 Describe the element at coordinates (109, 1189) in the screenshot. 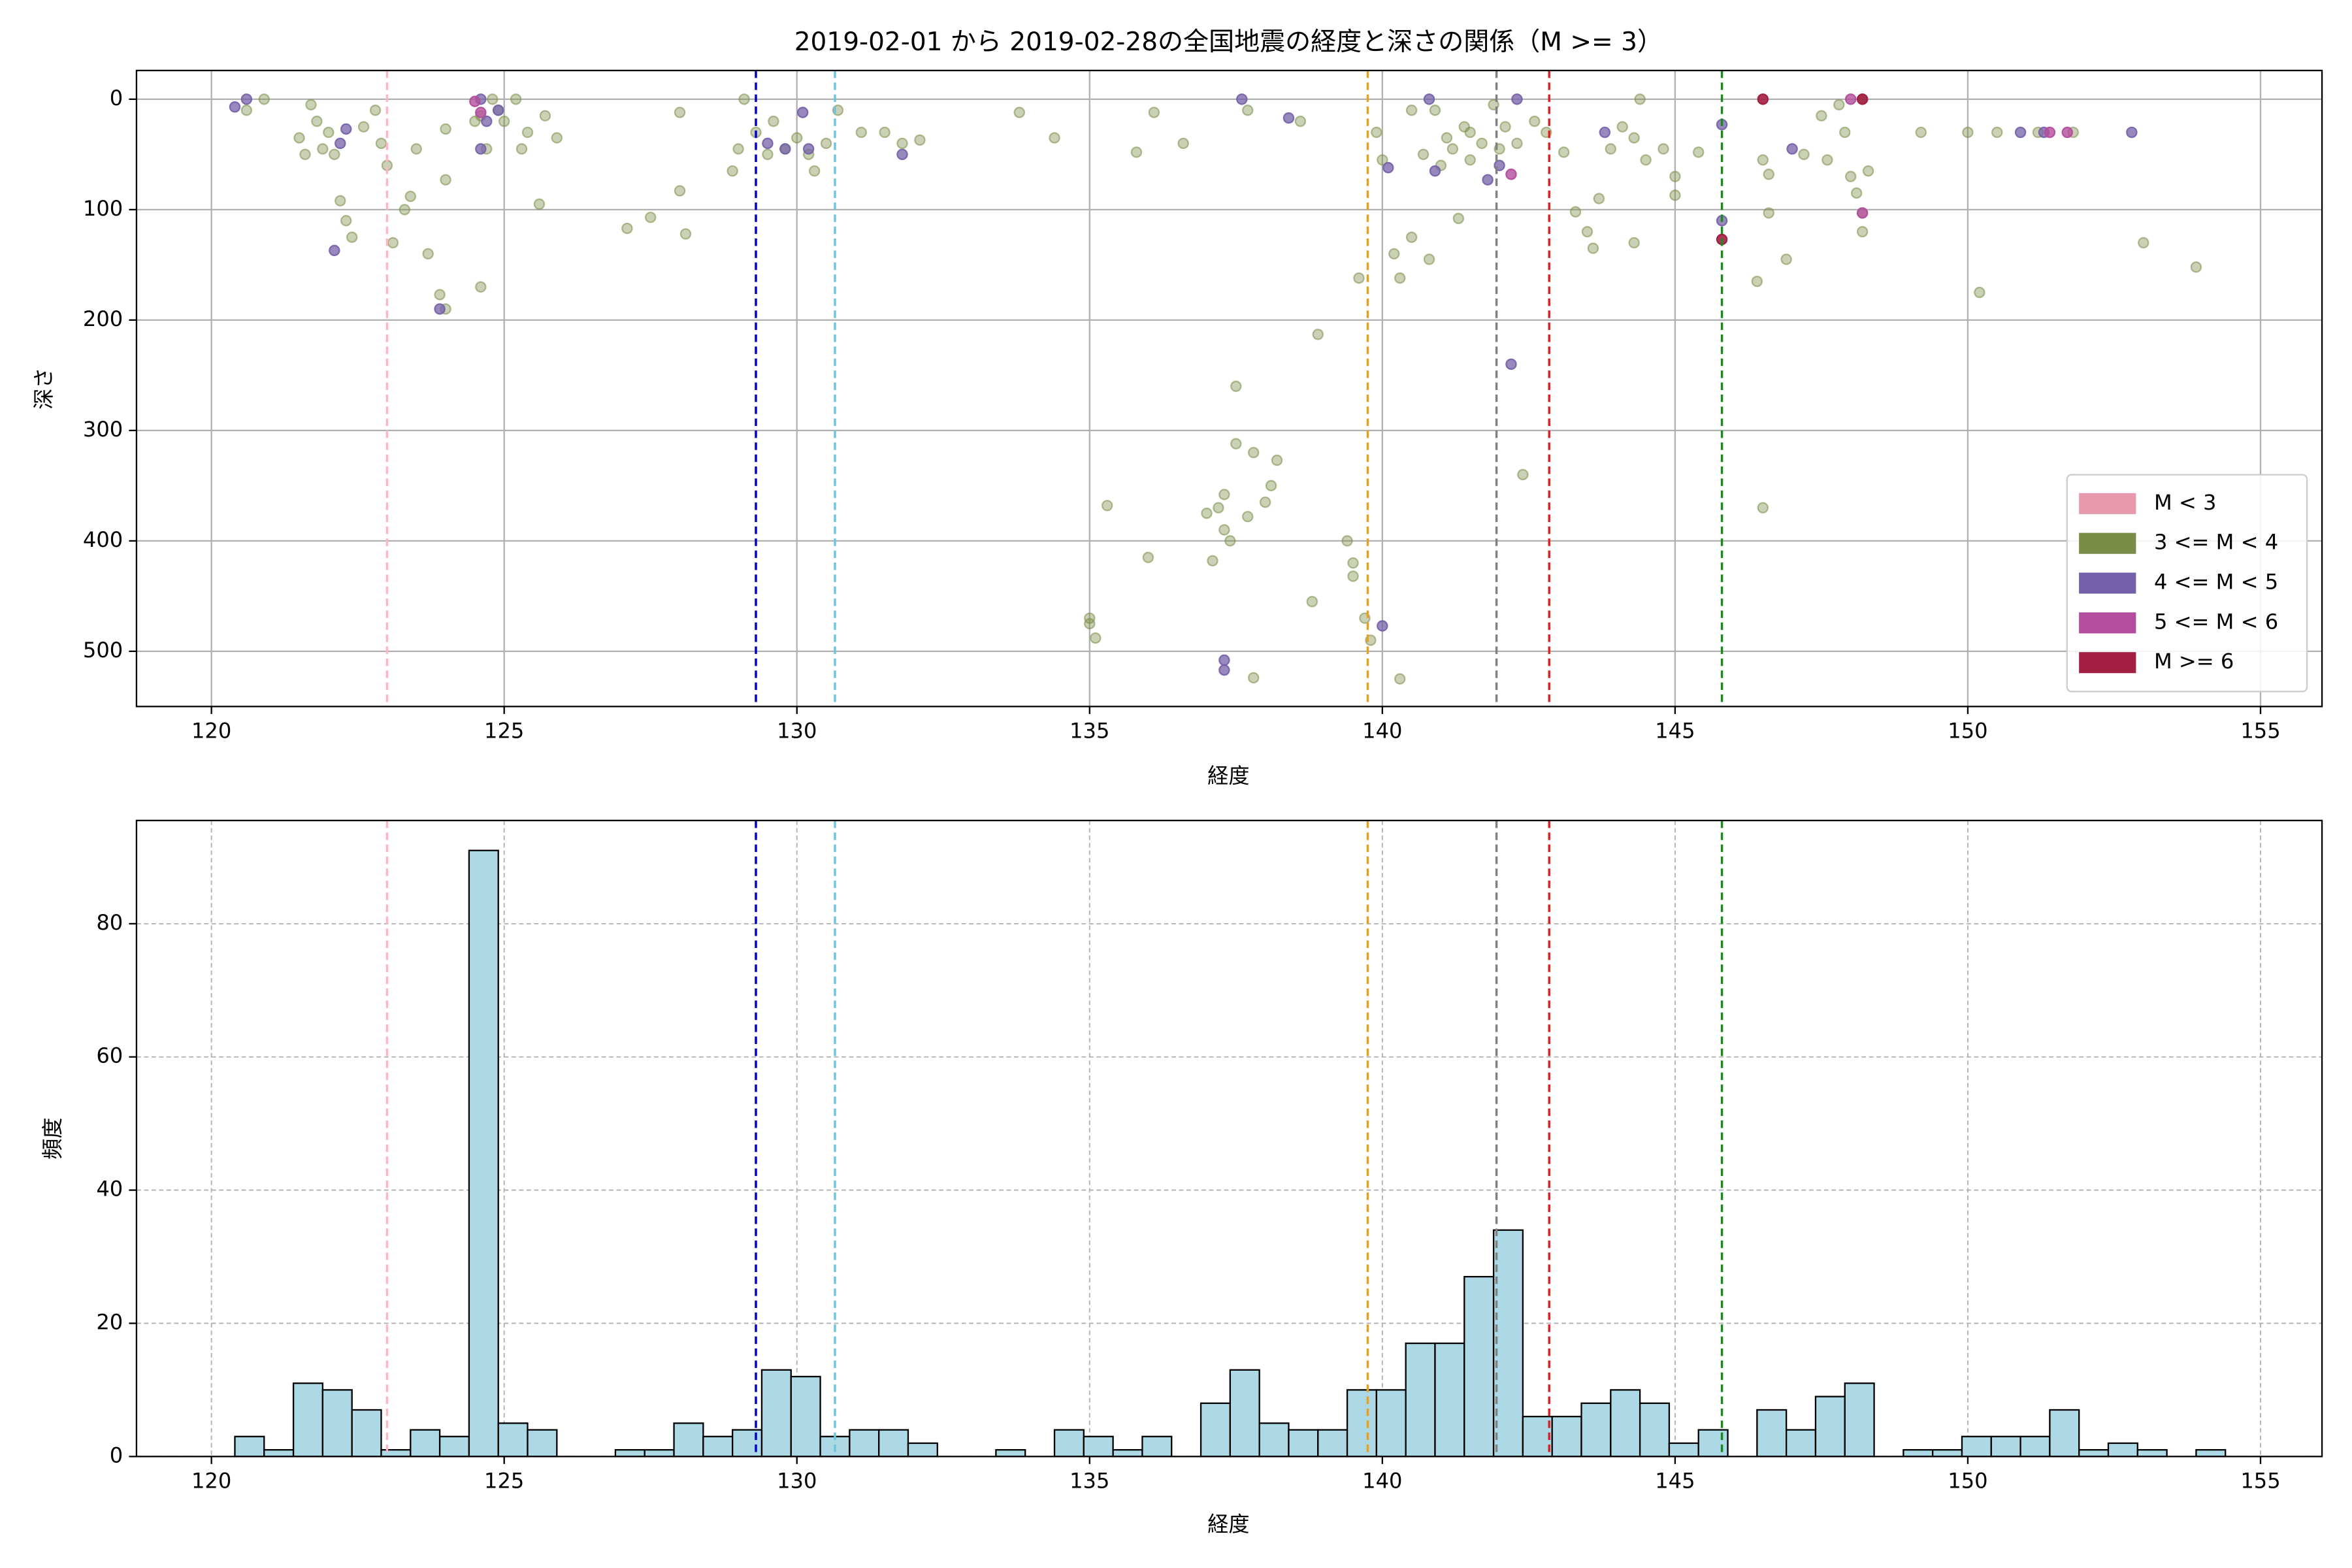

I see `y-tick-label: 40` at that location.